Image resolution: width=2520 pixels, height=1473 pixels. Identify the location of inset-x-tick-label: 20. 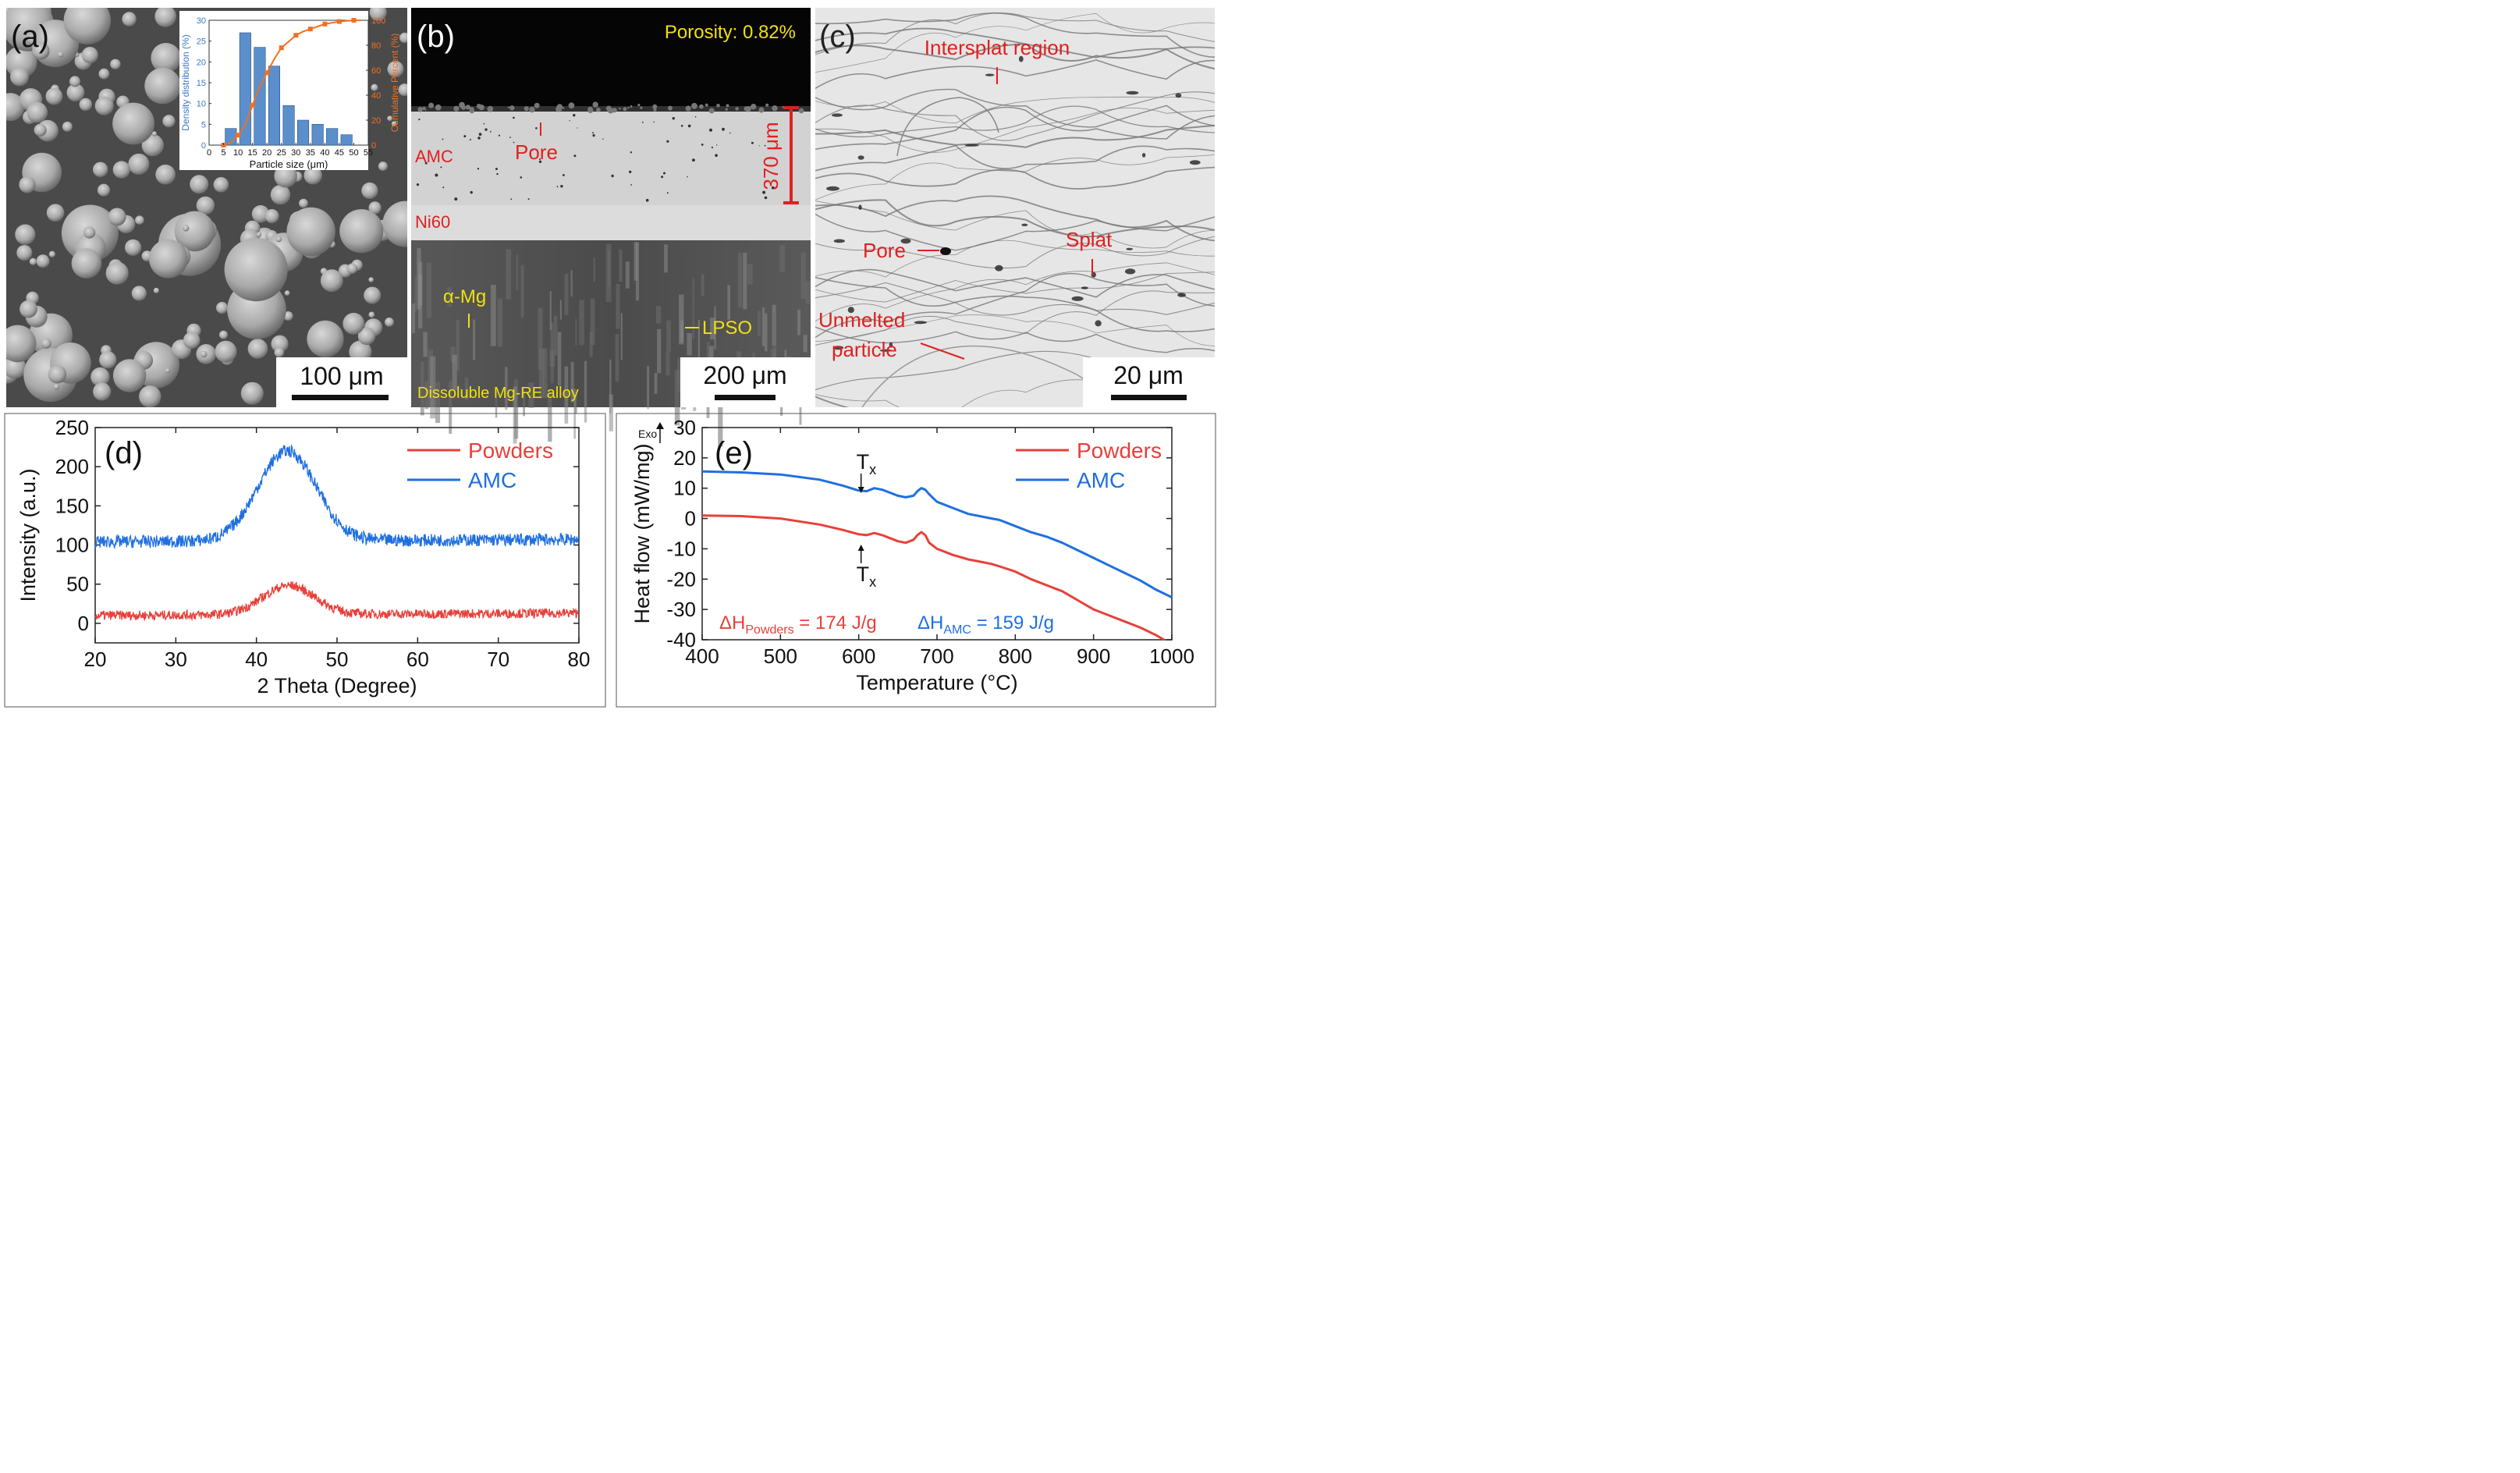
(267, 153).